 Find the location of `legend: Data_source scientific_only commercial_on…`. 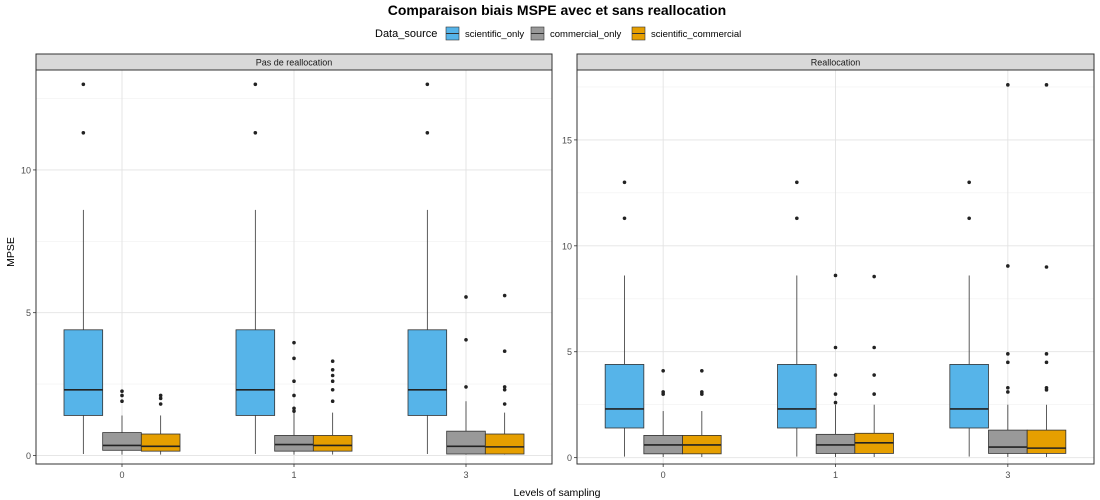

legend: Data_source scientific_only commercial_on… is located at coordinates (558, 33).